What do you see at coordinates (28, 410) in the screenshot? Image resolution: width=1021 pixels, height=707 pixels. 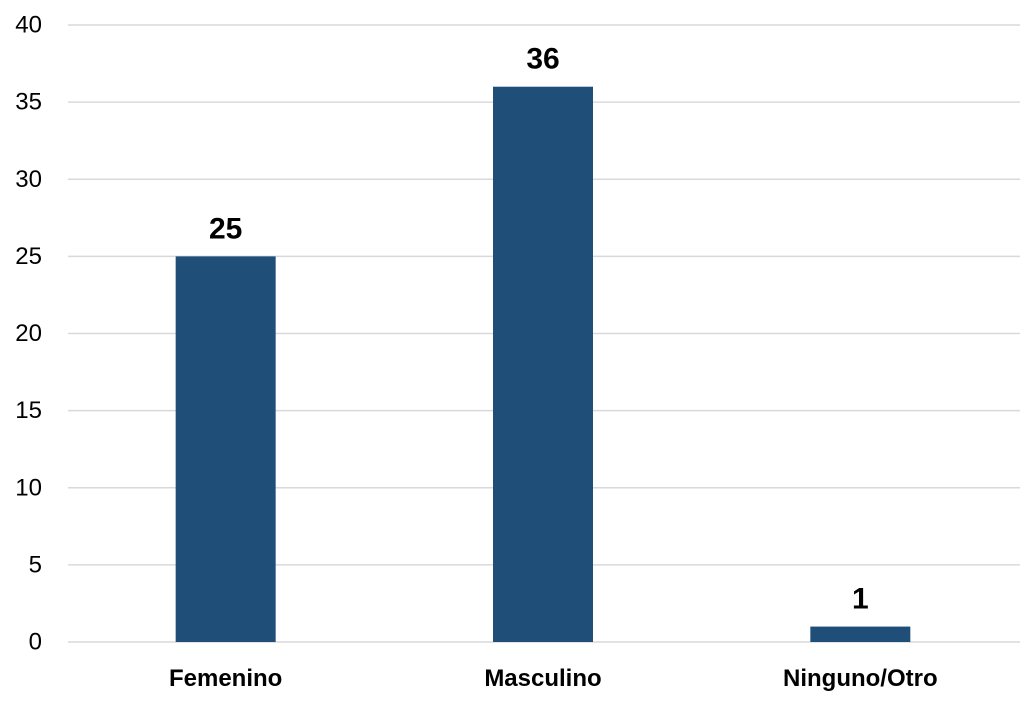 I see `y-tick-label: 15` at bounding box center [28, 410].